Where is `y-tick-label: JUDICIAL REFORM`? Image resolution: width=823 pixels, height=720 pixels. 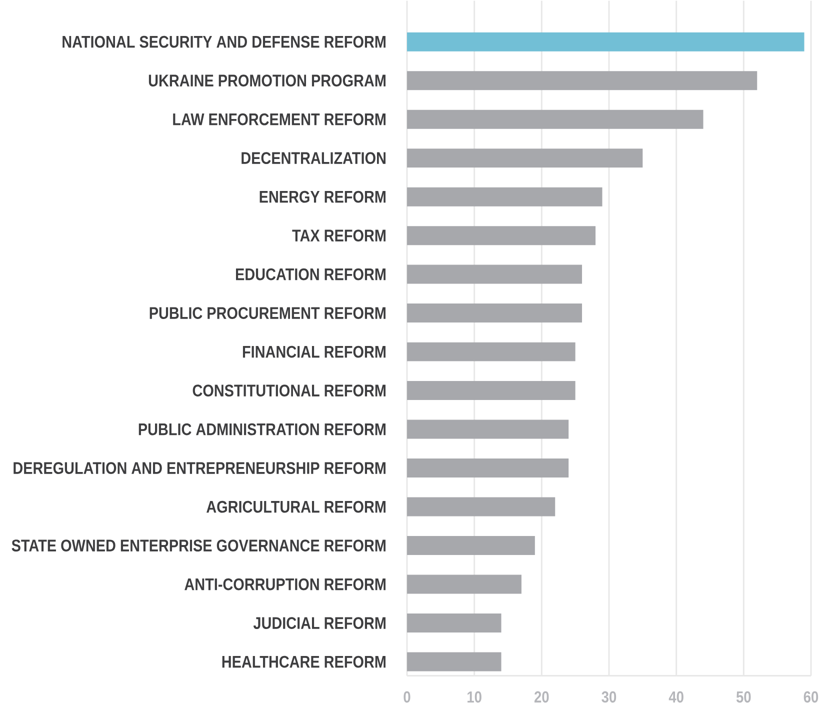
y-tick-label: JUDICIAL REFORM is located at coordinates (319, 623).